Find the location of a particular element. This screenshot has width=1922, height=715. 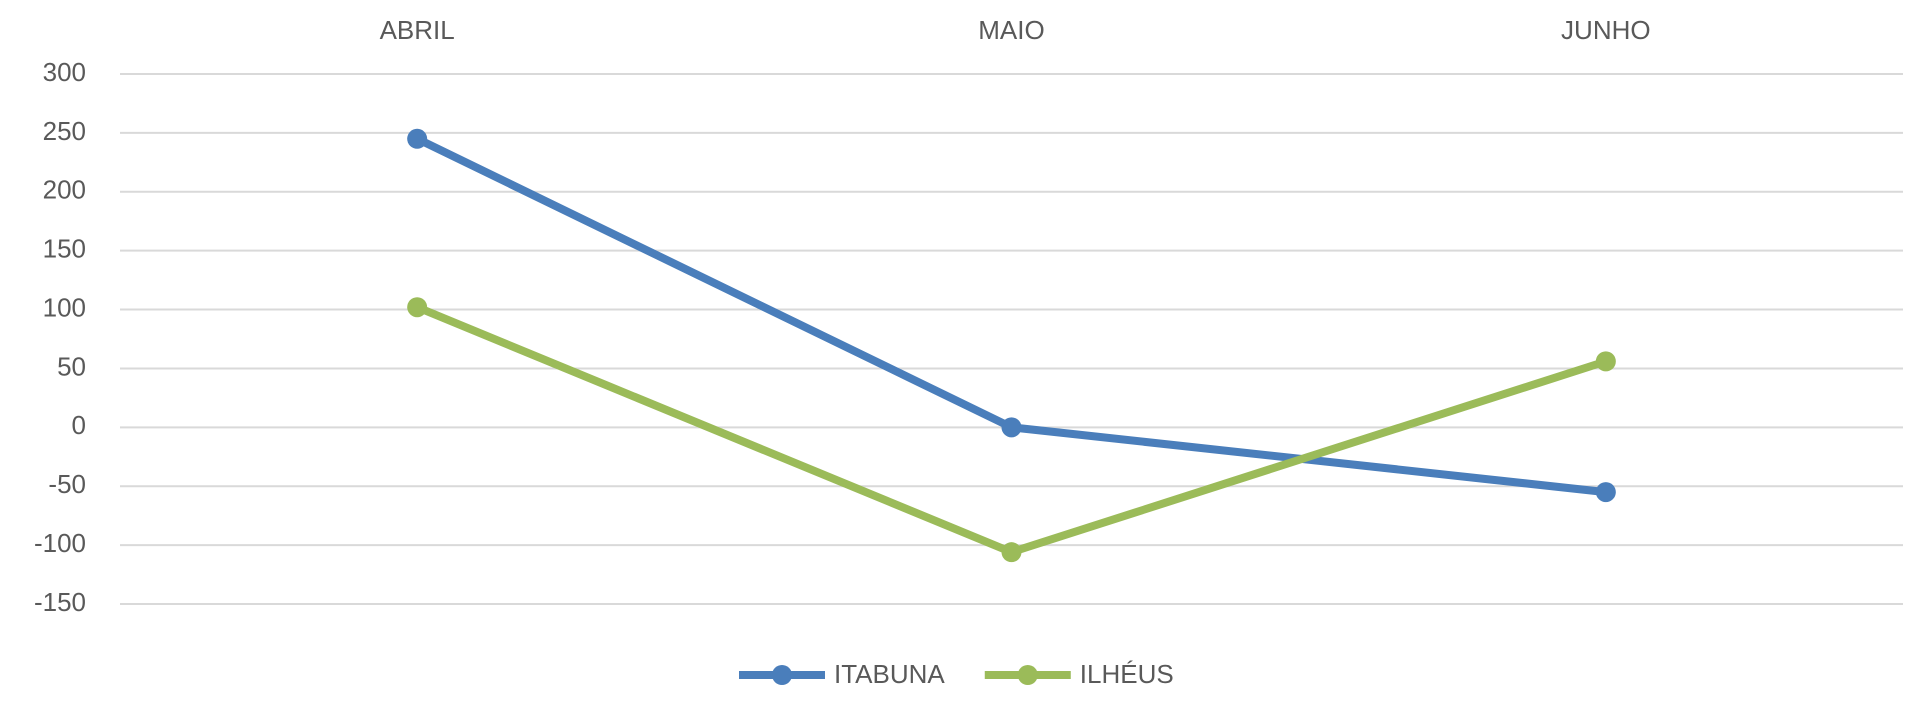

y-tick-label: 0 is located at coordinates (79, 425).